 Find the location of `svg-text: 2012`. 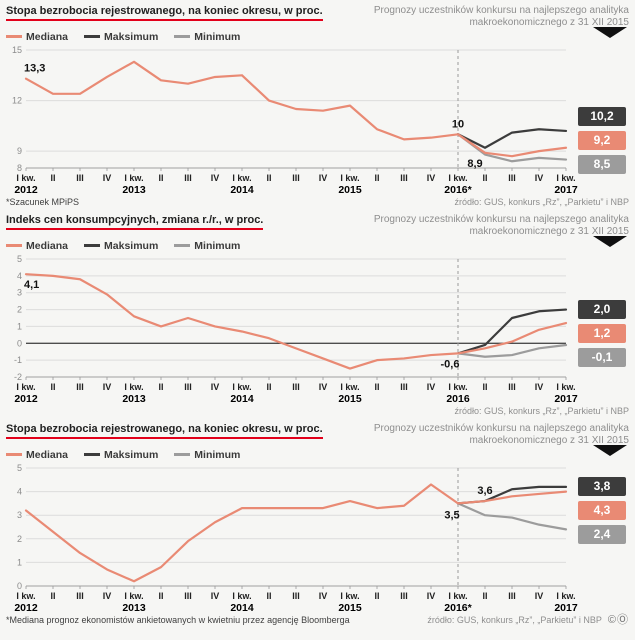

svg-text: 2012 is located at coordinates (26, 190).